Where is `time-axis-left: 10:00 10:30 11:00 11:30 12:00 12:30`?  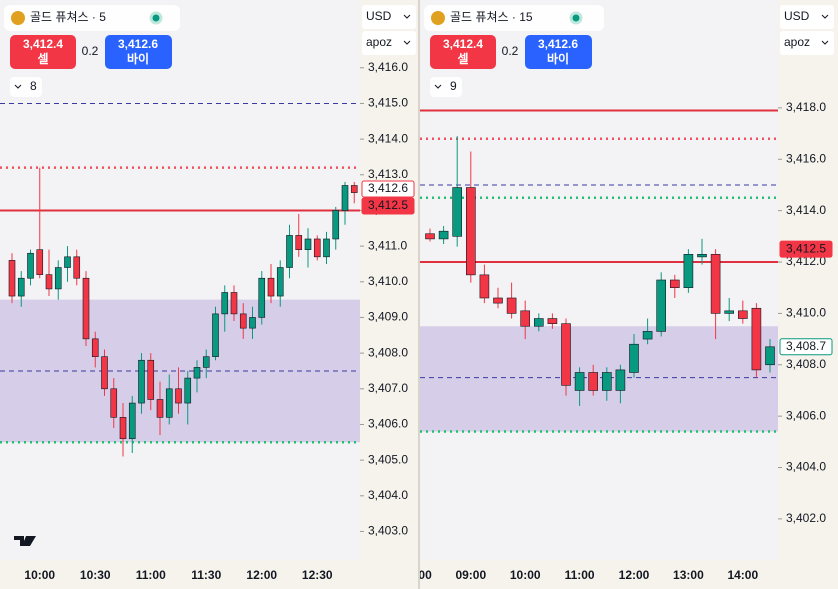
time-axis-left: 10:00 10:30 11:00 11:30 12:00 12:30 is located at coordinates (178, 575).